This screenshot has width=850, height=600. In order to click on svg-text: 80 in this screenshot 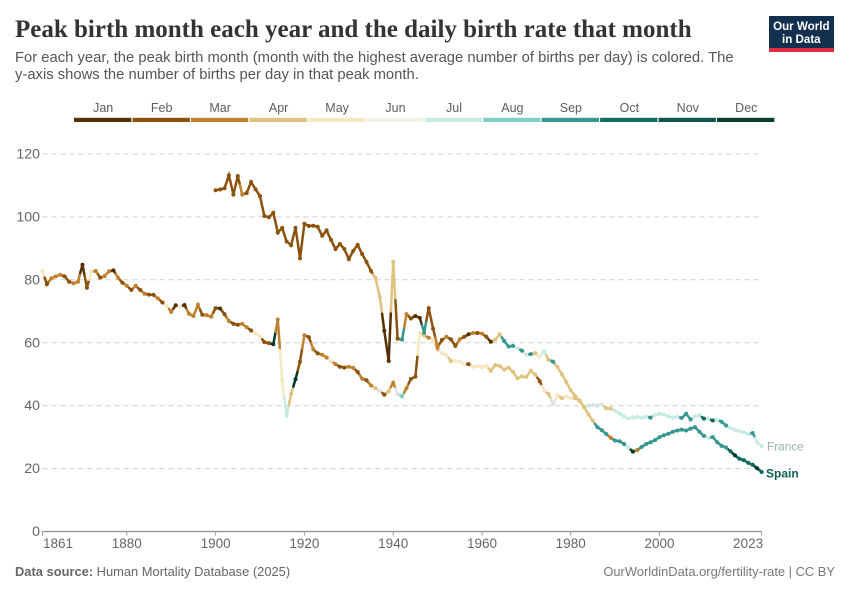, I will do `click(32, 280)`.